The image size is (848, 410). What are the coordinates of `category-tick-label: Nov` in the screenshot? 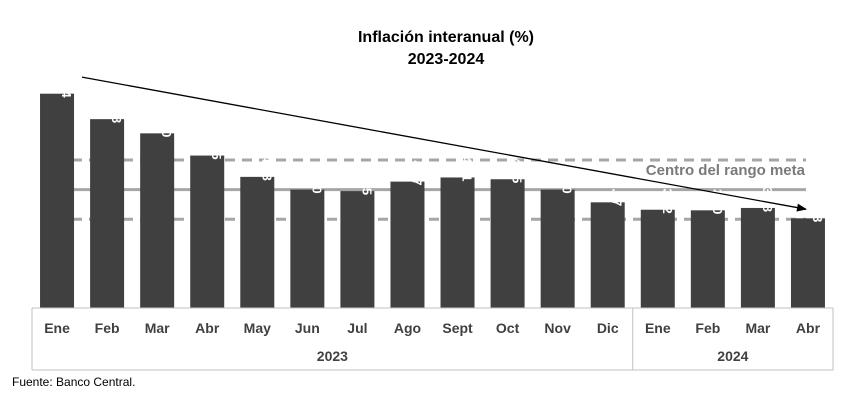 It's located at (557, 328).